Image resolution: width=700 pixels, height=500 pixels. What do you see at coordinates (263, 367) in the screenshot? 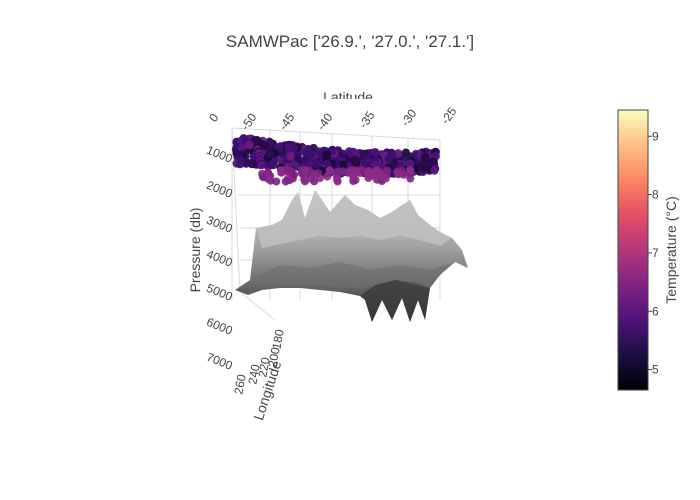
I see `longitude-tick-label: 220` at bounding box center [263, 367].